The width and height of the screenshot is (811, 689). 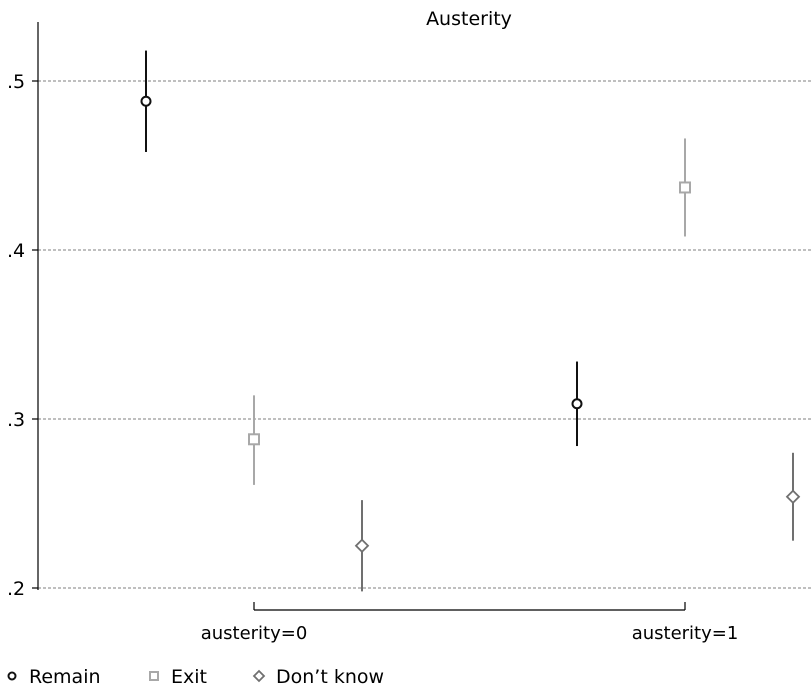 What do you see at coordinates (685, 633) in the screenshot?
I see `x-tick-label: austerity=1` at bounding box center [685, 633].